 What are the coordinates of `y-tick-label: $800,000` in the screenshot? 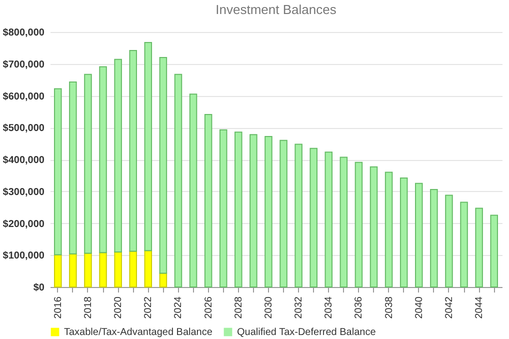 It's located at (23, 33).